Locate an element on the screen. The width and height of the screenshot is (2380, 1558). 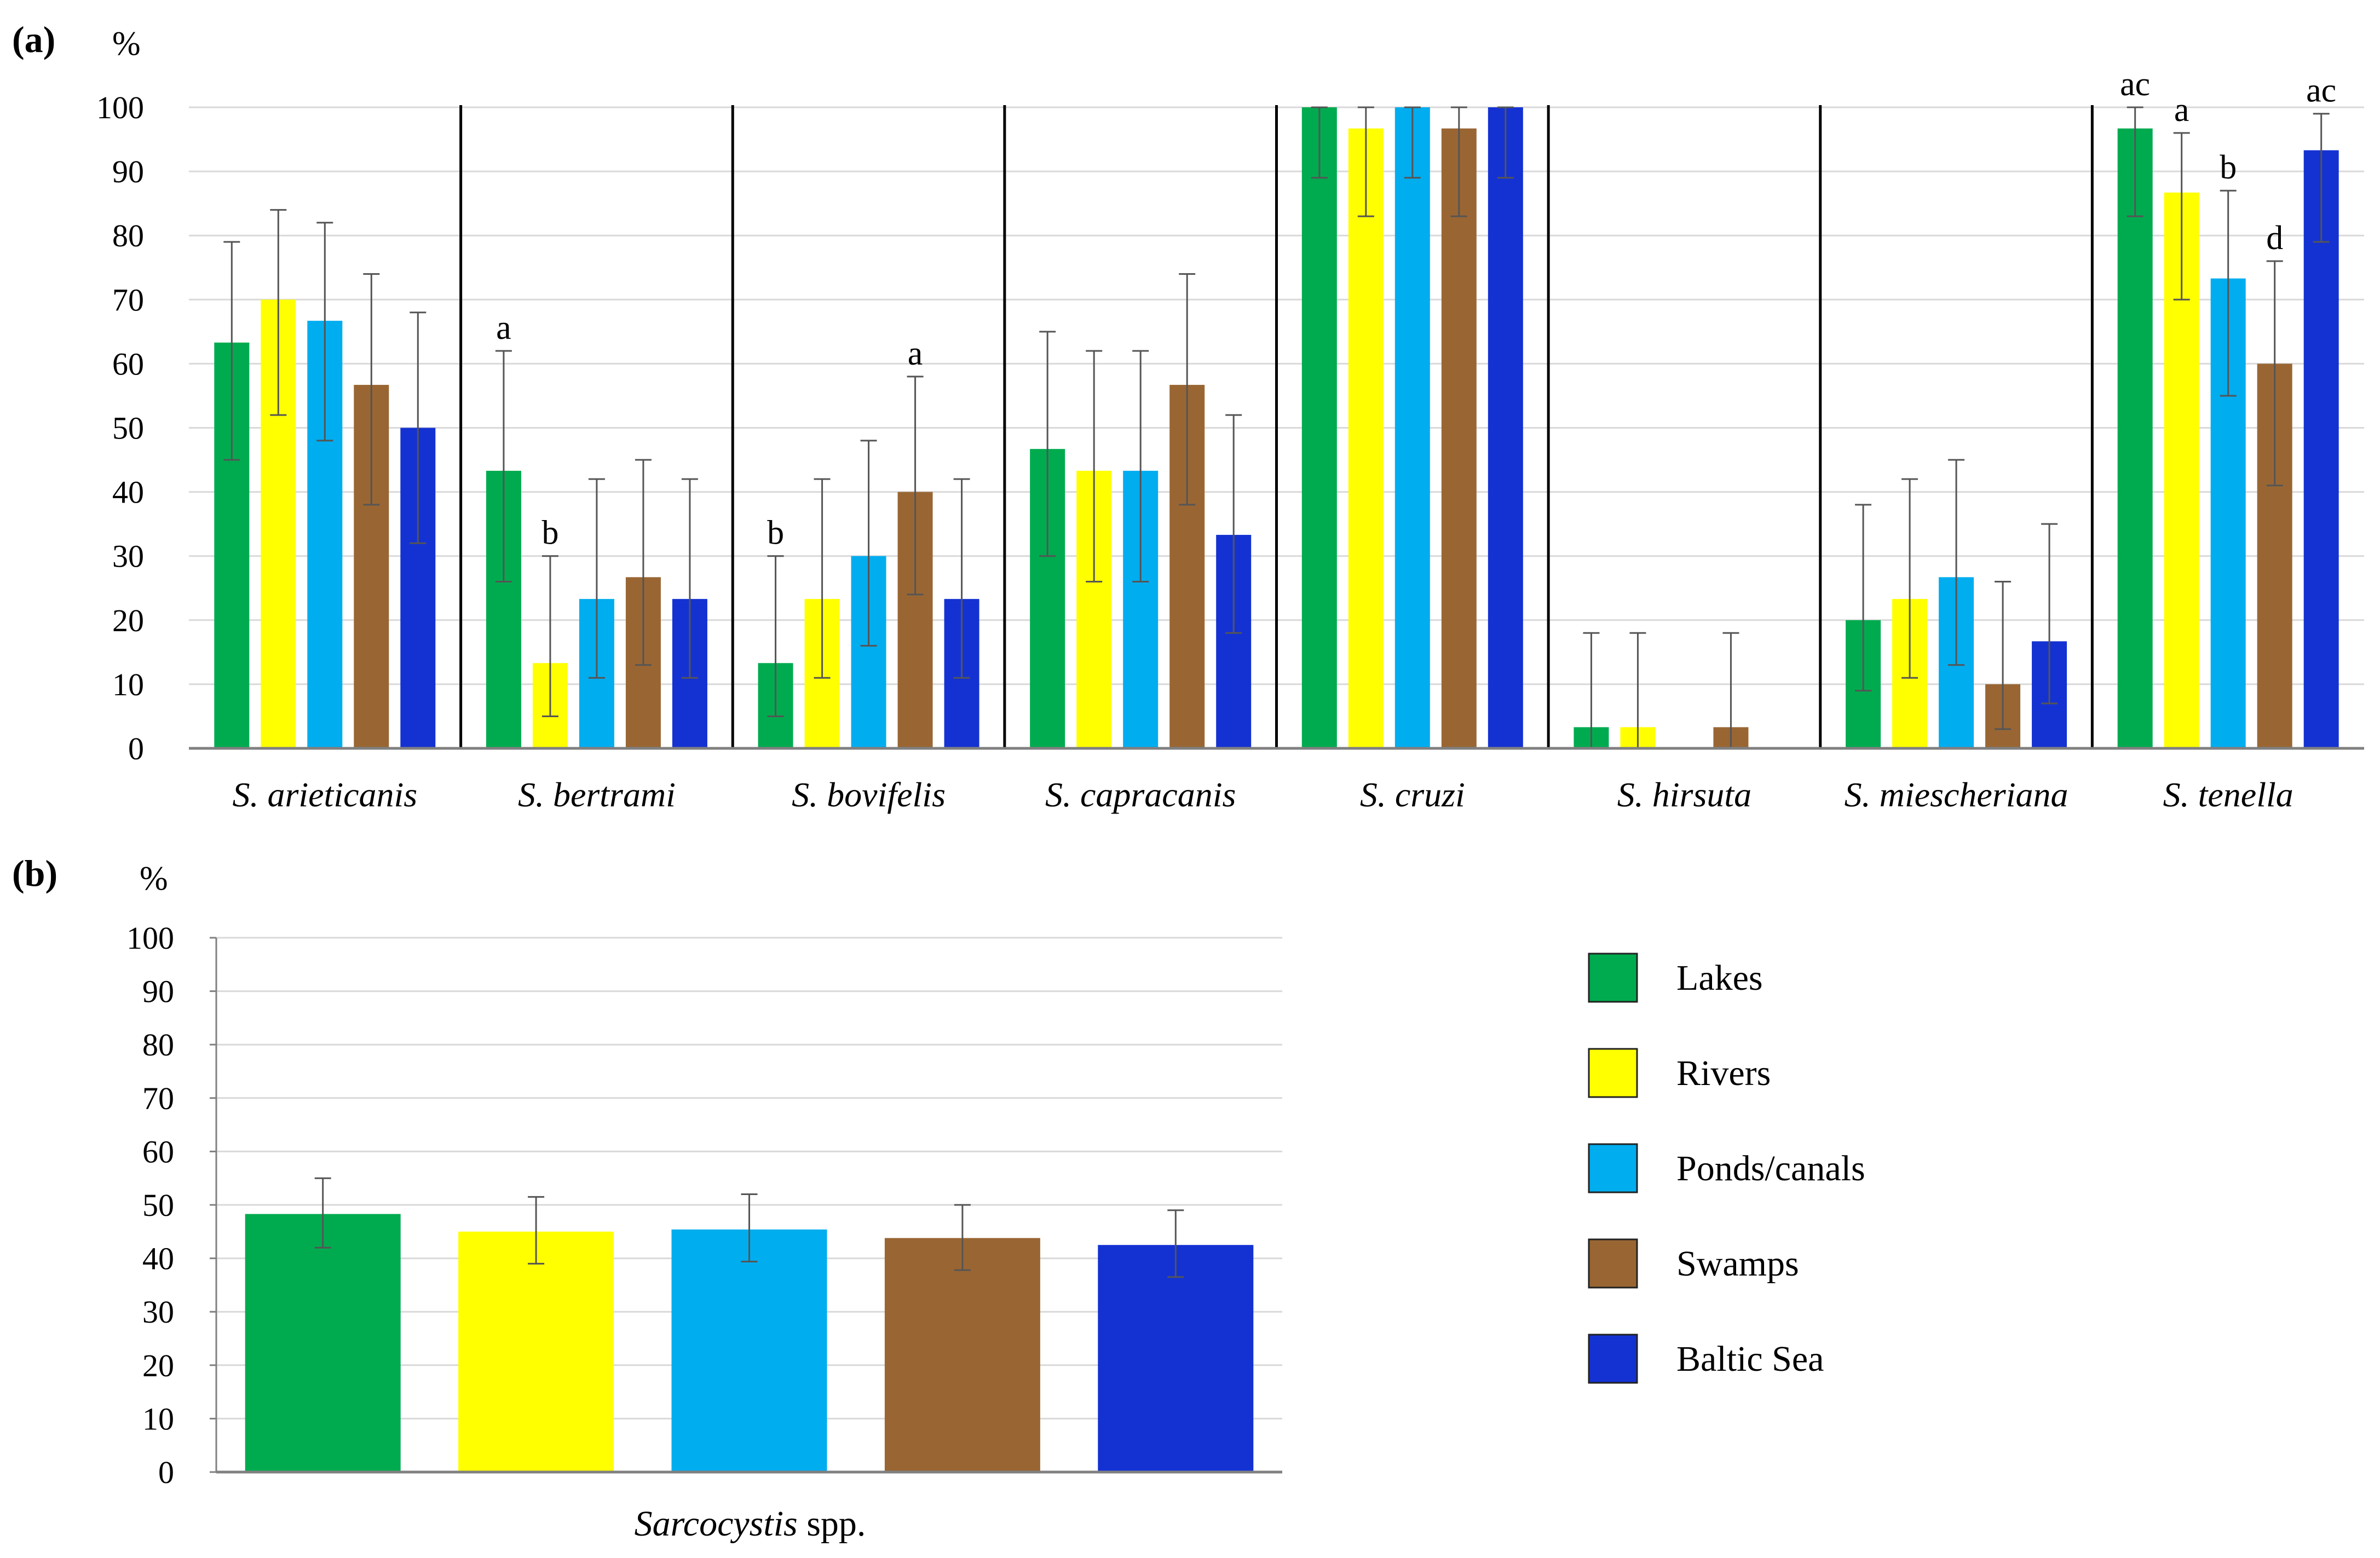
error-bar-b-rivers is located at coordinates (536, 1230).